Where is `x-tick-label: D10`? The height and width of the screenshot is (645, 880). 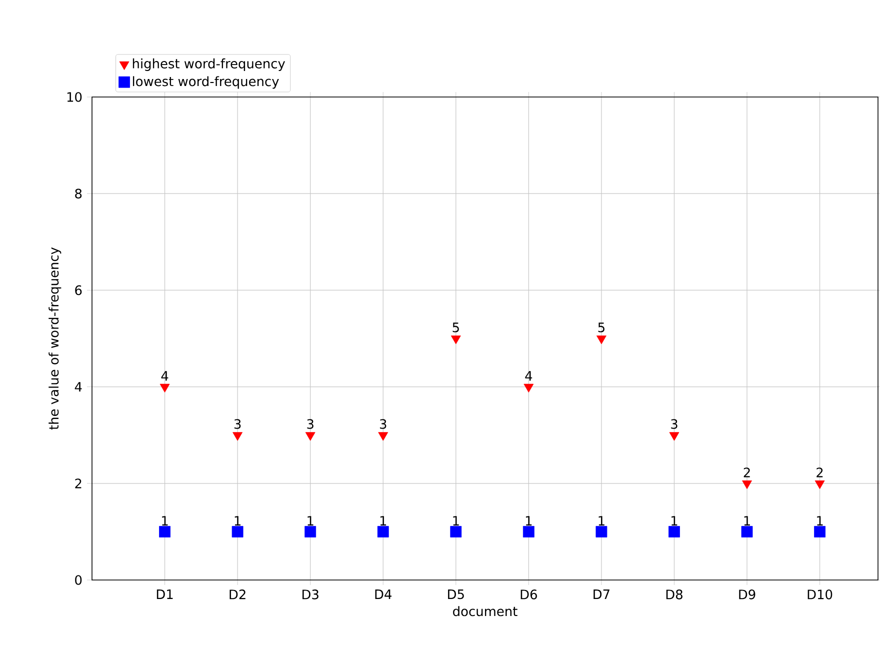
x-tick-label: D10 is located at coordinates (820, 595).